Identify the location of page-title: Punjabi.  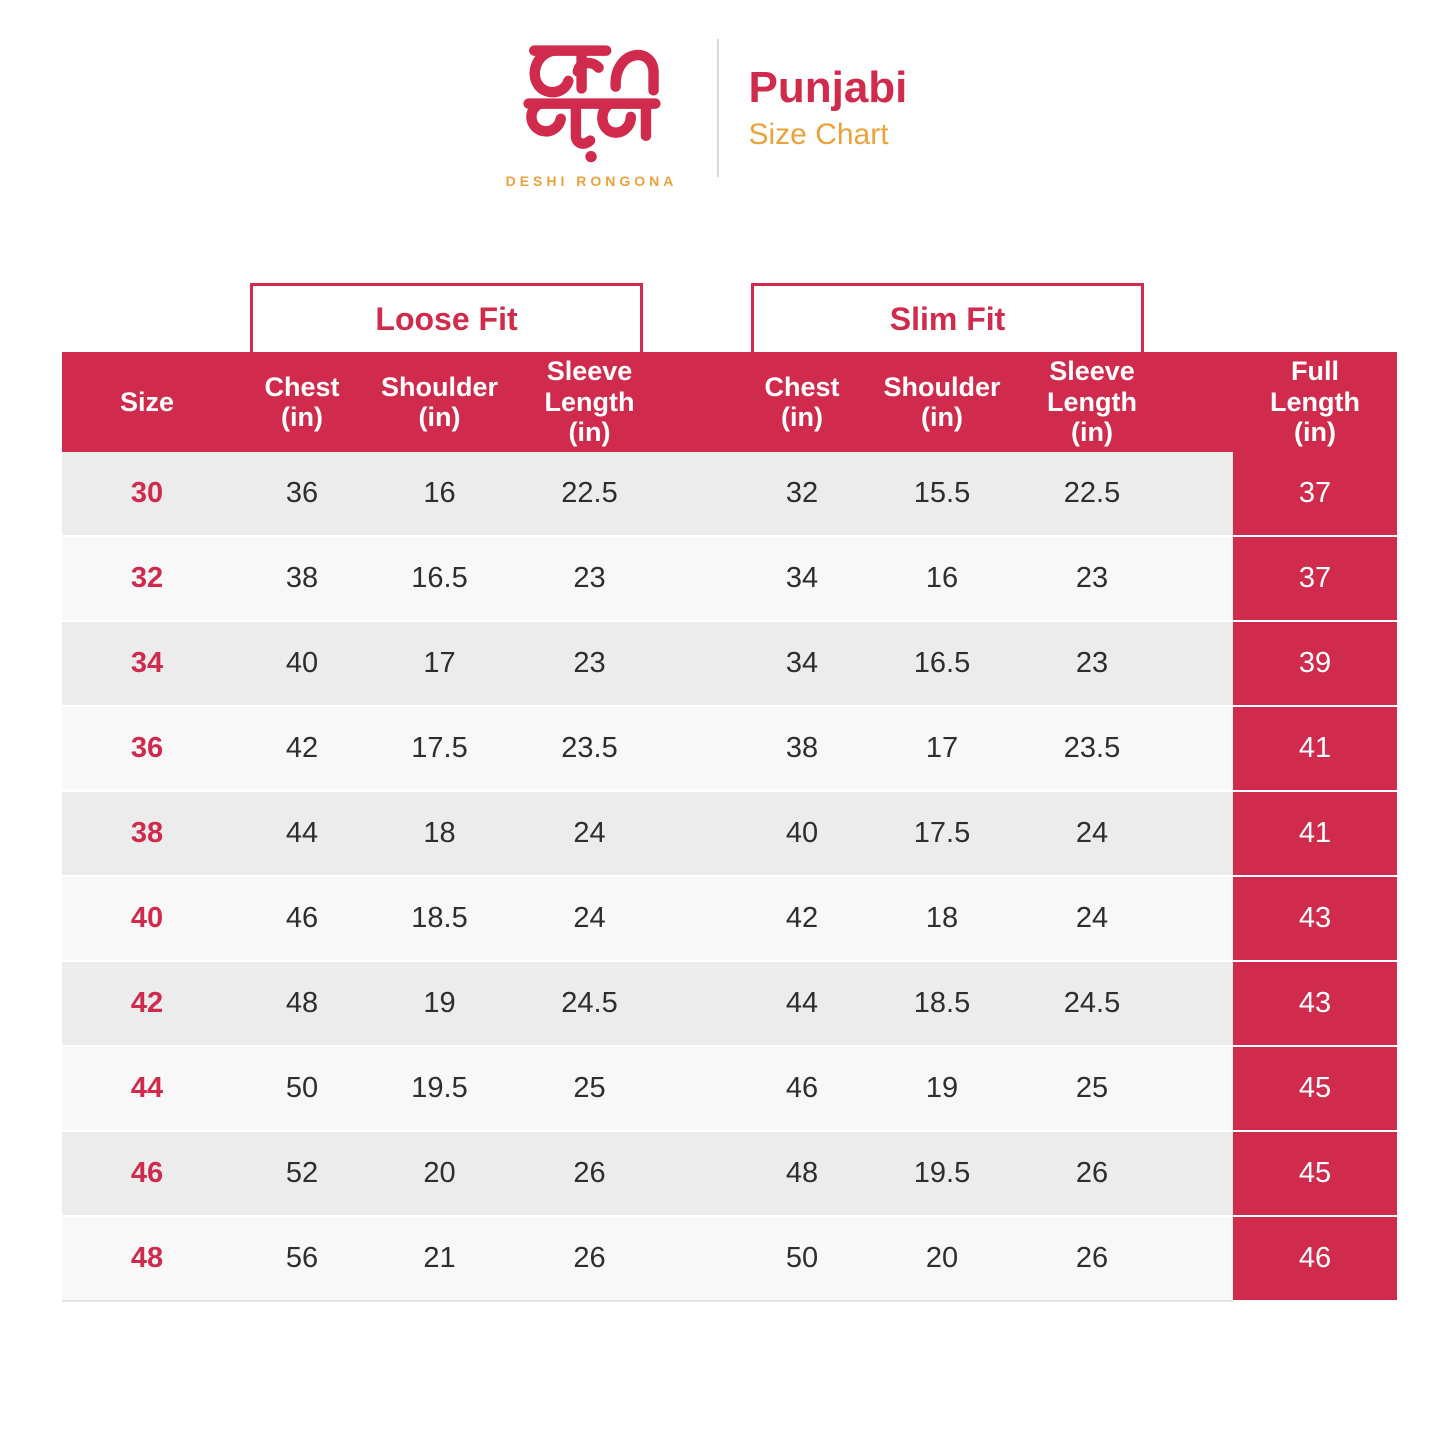
(828, 87).